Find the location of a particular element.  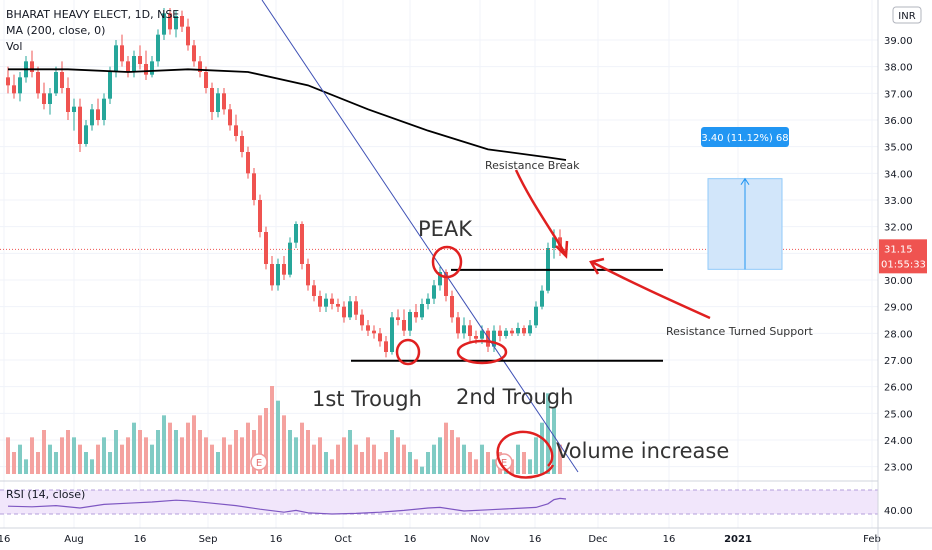

volume-legend: Vol is located at coordinates (14, 46).